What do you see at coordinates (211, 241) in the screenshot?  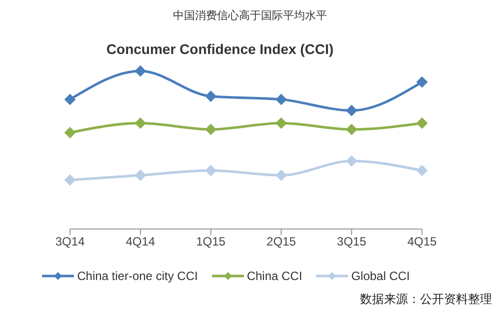 I see `x-tick-label: 1Q15` at bounding box center [211, 241].